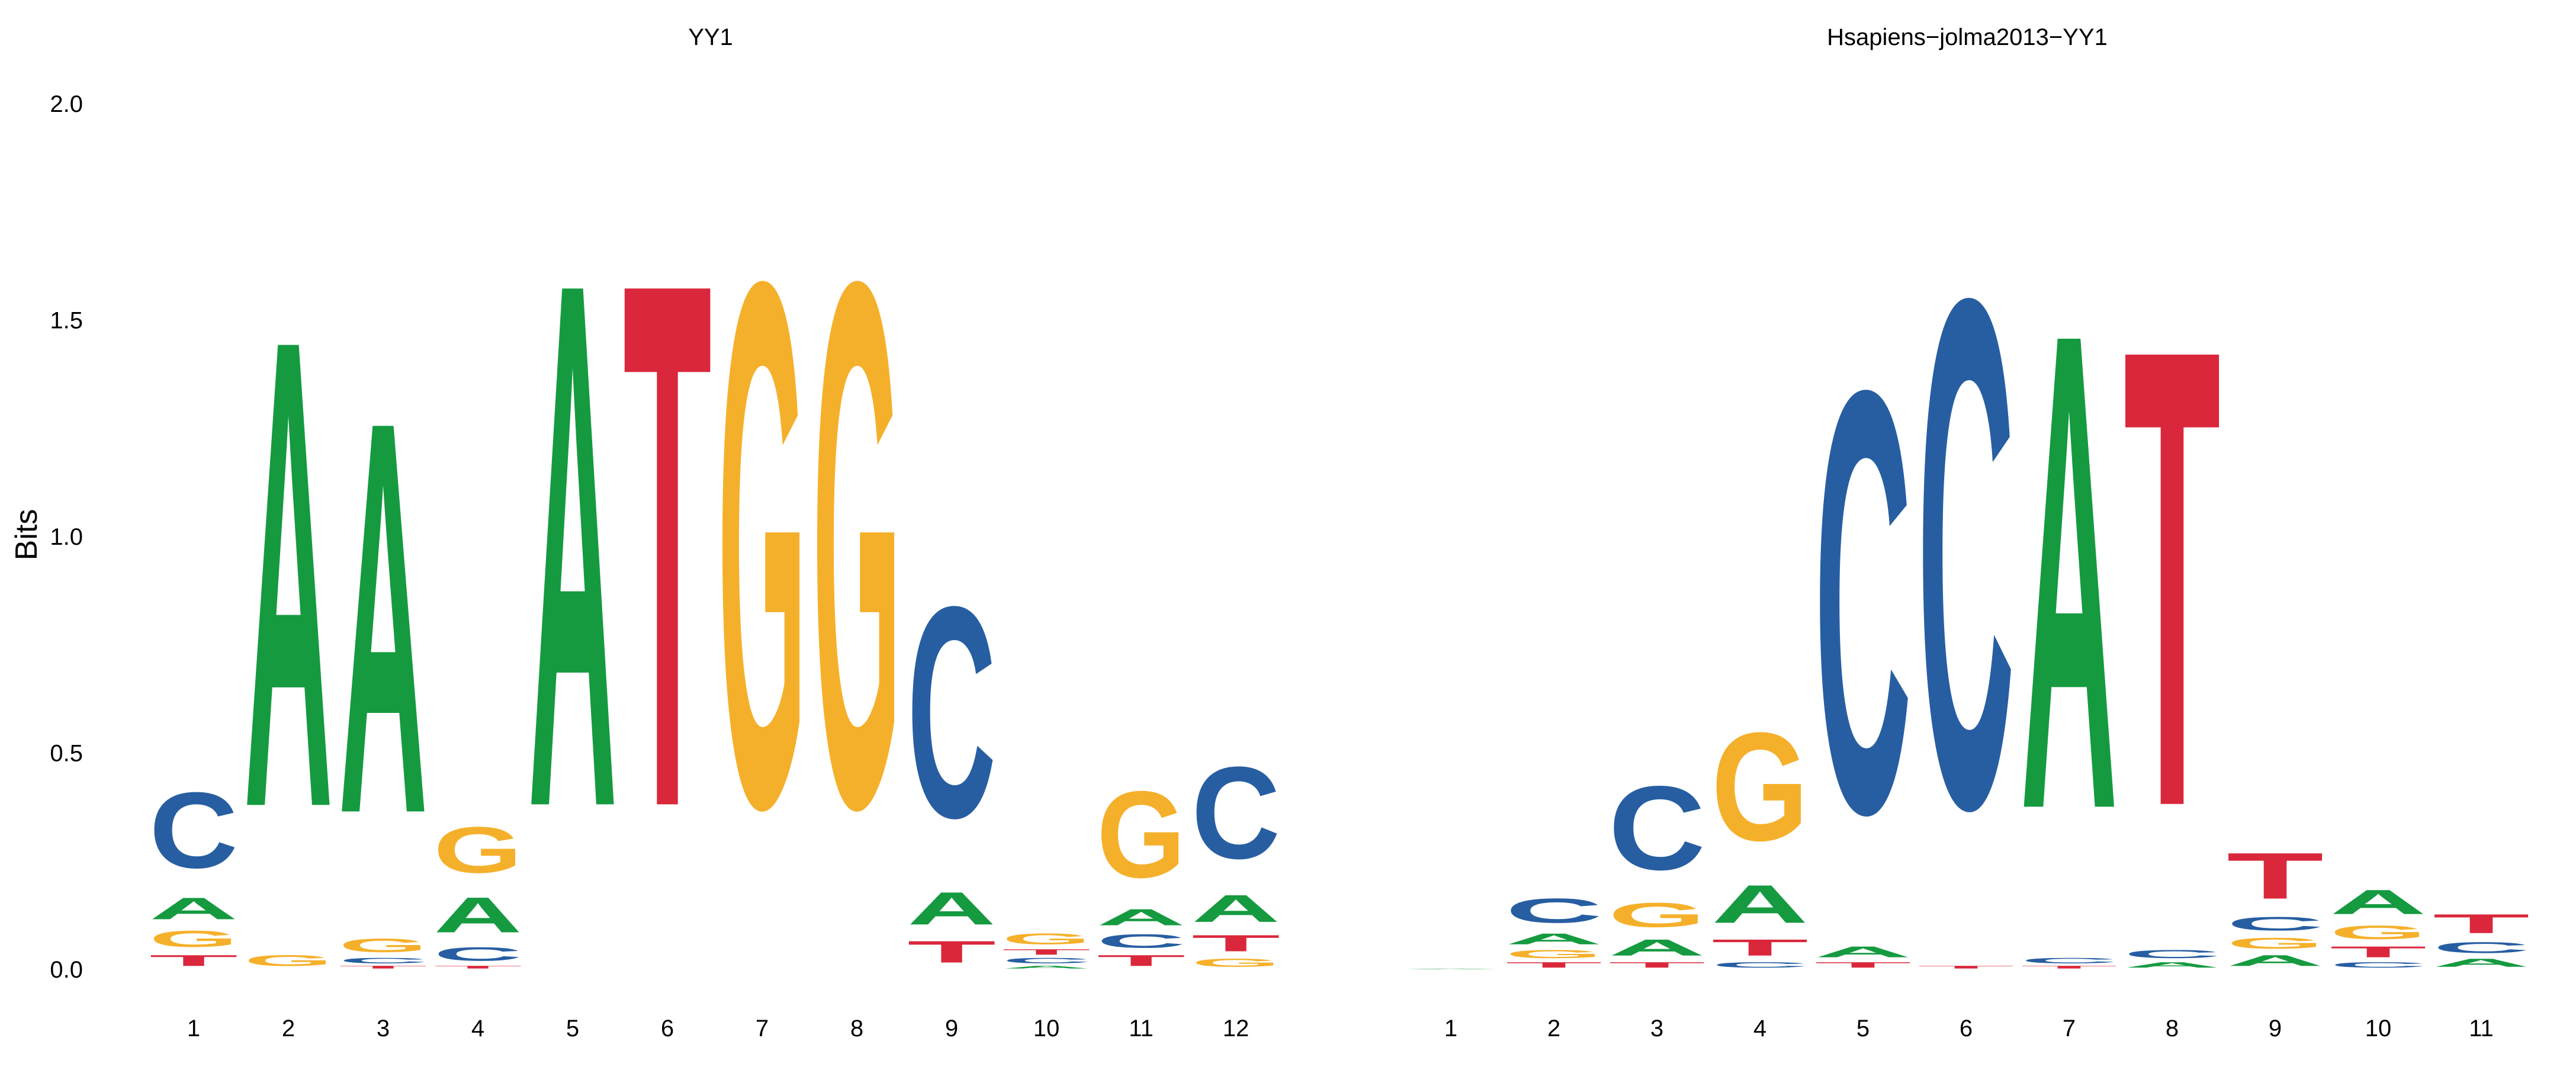 This screenshot has width=2576, height=1083. I want to click on panel-title: Hsapiens−jolma2013−YY1, so click(1967, 37).